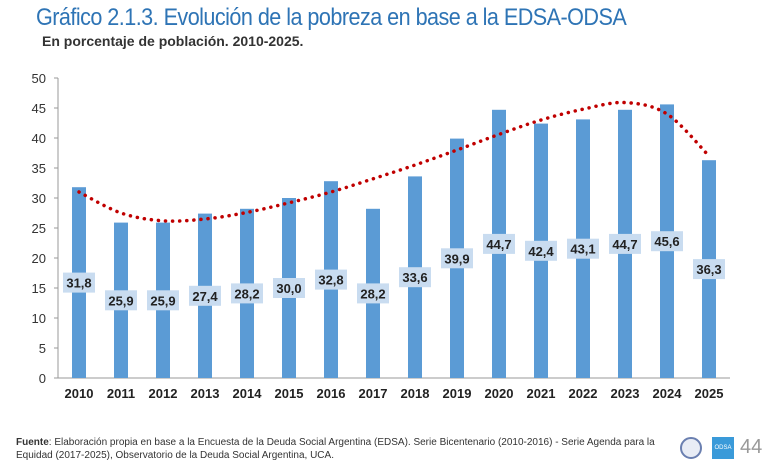 The width and height of the screenshot is (768, 467). What do you see at coordinates (668, 393) in the screenshot?
I see `x-tick-label: 2024` at bounding box center [668, 393].